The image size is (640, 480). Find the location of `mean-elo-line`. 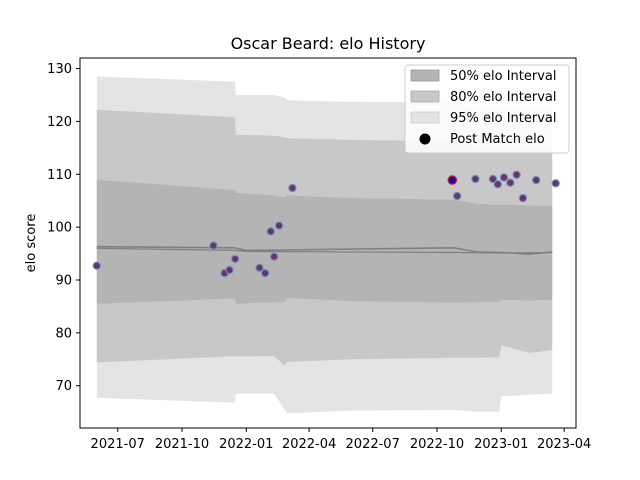

mean-elo-line is located at coordinates (324, 250).